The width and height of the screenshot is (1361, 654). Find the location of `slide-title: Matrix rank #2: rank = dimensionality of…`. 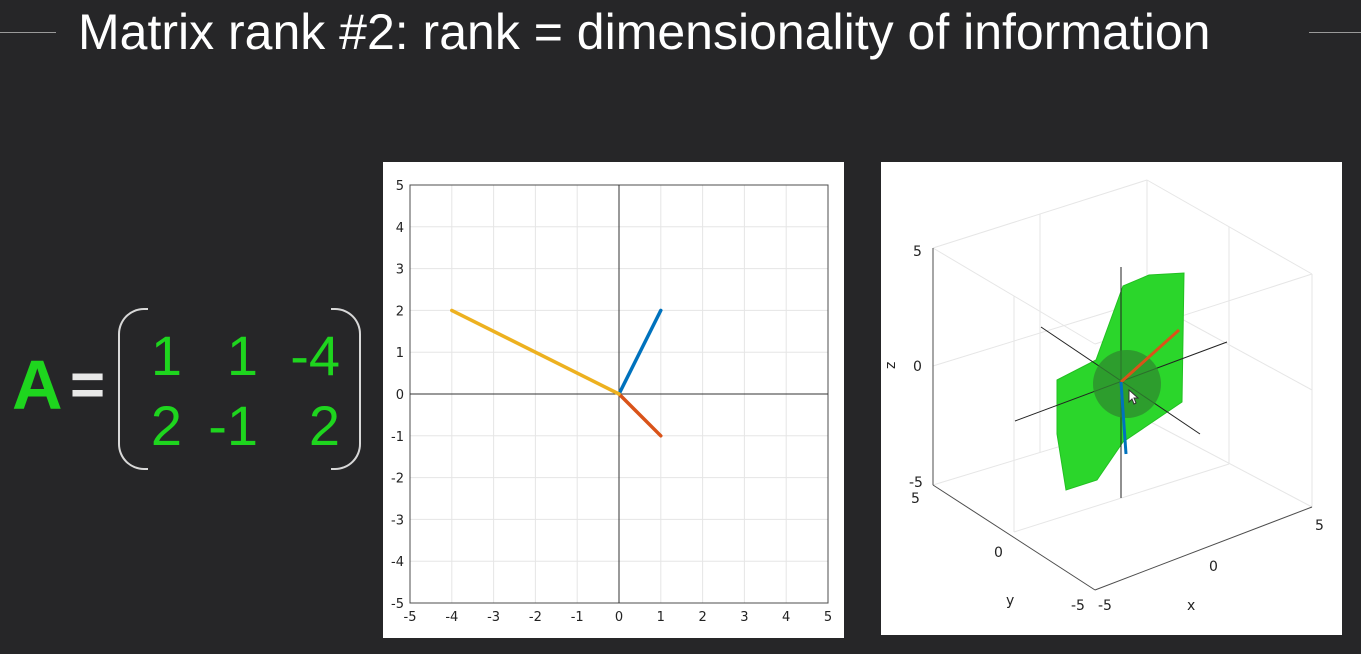

slide-title: Matrix rank #2: rank = dimensionality of… is located at coordinates (644, 32).